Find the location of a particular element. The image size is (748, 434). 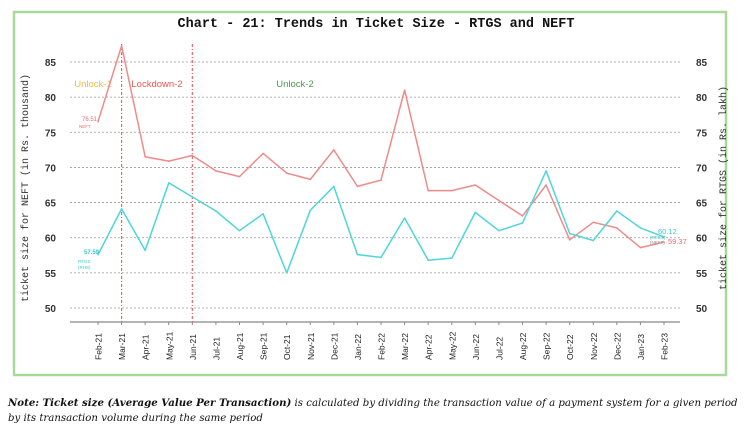

y-tick-left: 65 is located at coordinates (51, 204).